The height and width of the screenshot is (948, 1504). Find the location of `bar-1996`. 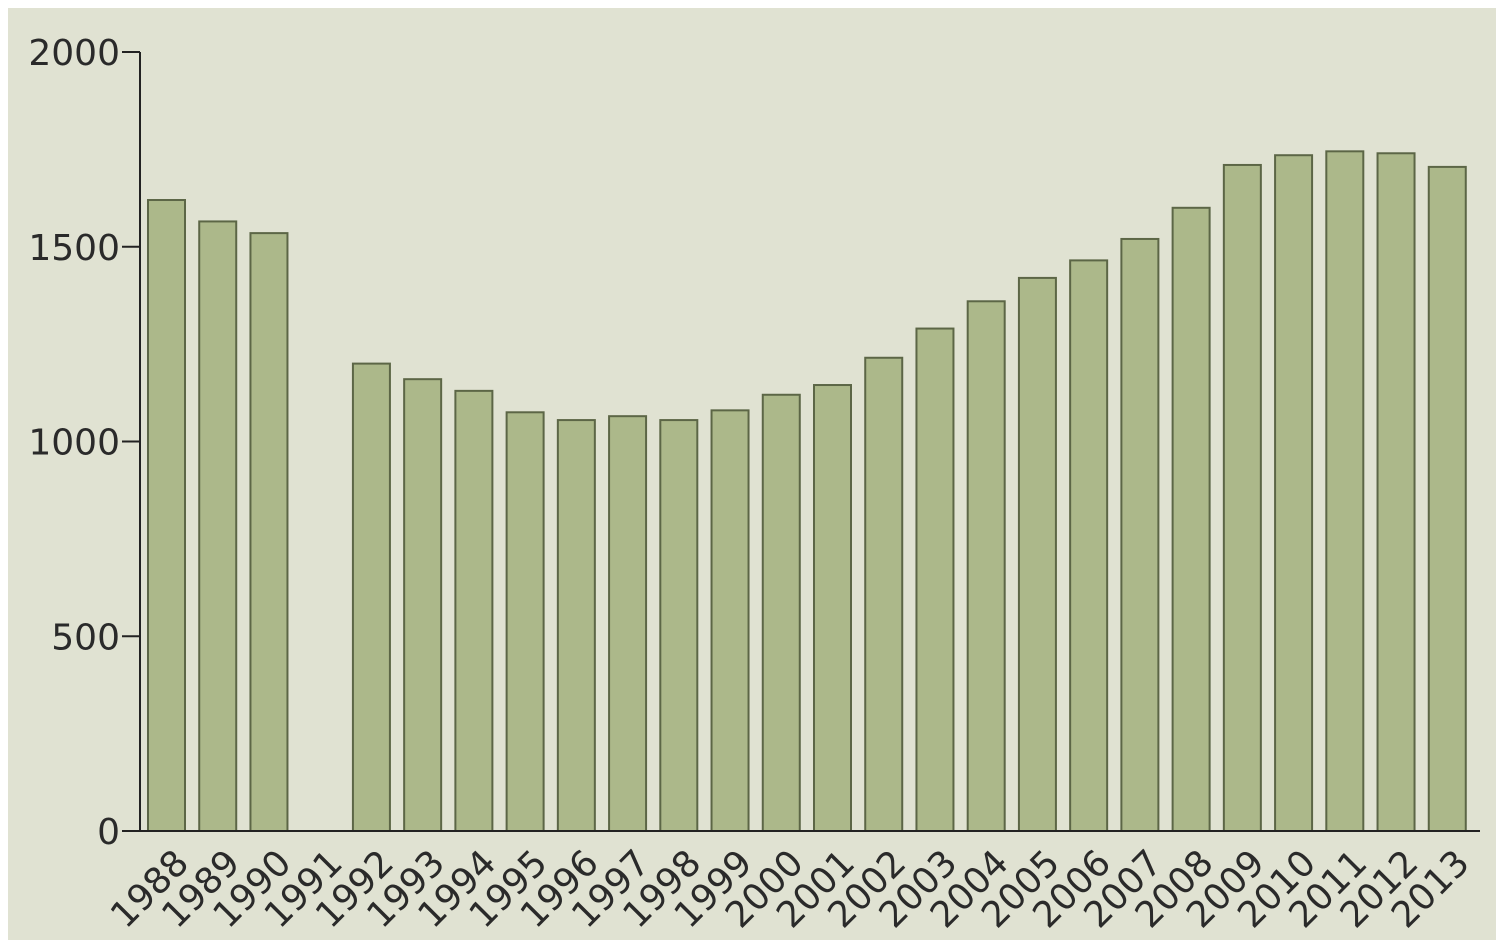

bar-1996 is located at coordinates (576, 625).